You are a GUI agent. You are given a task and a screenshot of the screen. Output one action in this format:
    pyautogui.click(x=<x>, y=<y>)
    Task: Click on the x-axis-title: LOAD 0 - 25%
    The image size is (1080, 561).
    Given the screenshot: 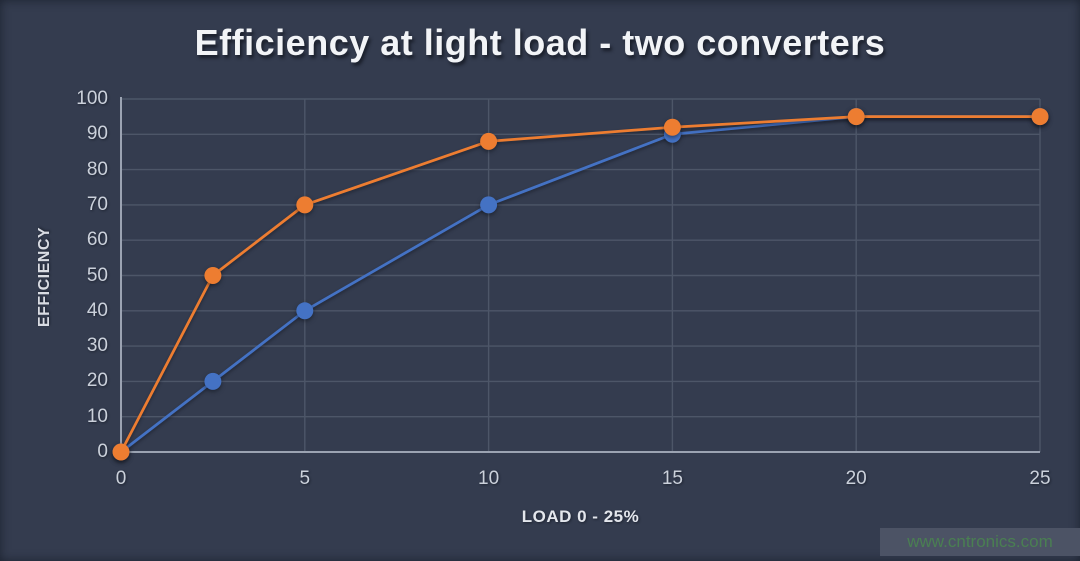 What is the action you would take?
    pyautogui.click(x=580, y=516)
    